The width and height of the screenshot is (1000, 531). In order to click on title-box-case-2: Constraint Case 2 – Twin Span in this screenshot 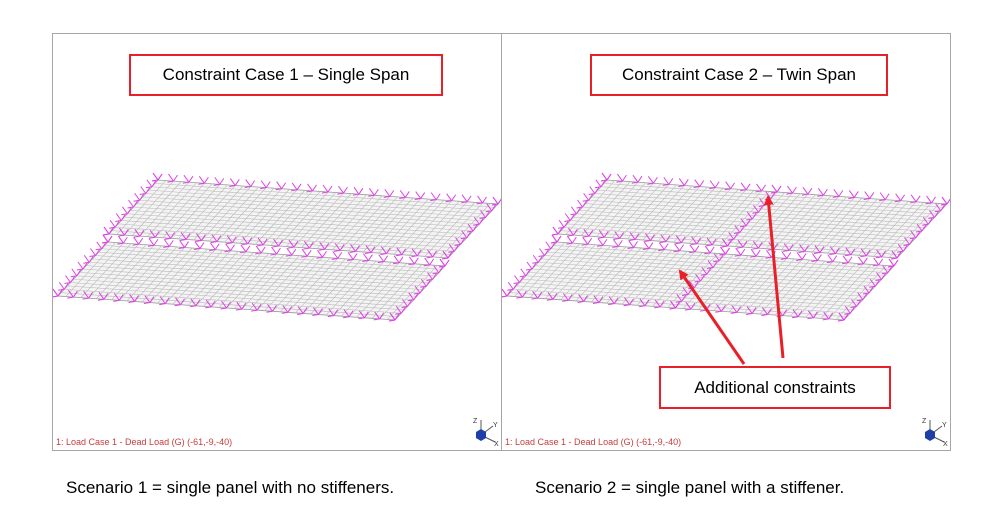, I will do `click(739, 75)`.